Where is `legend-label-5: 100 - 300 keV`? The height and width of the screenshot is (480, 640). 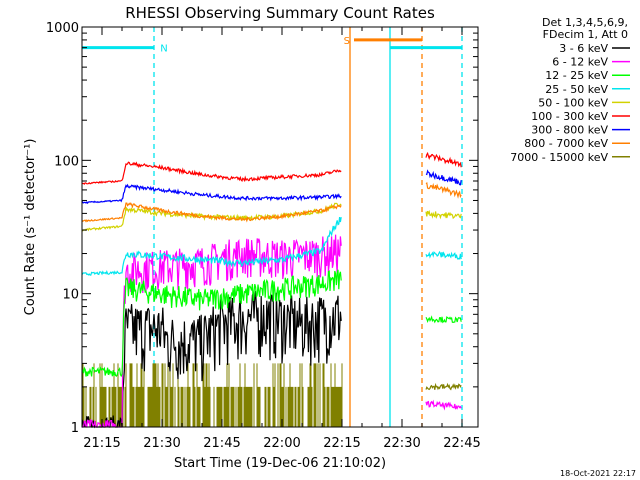
legend-label-5: 100 - 300 keV is located at coordinates (569, 116).